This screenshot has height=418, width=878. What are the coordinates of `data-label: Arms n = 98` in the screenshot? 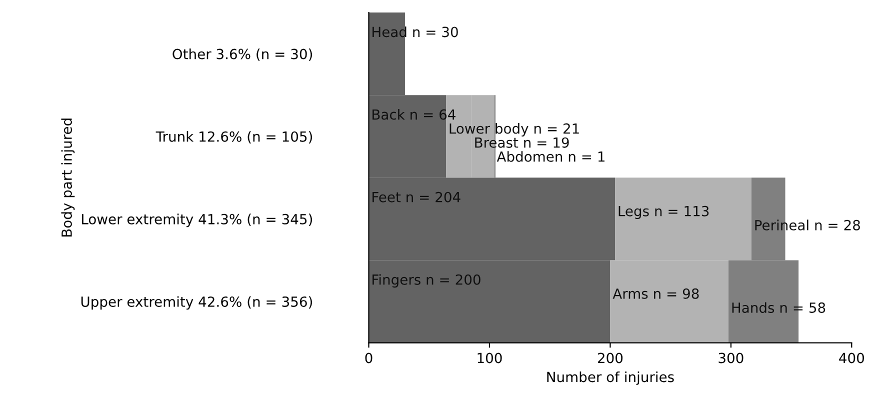 It's located at (655, 293).